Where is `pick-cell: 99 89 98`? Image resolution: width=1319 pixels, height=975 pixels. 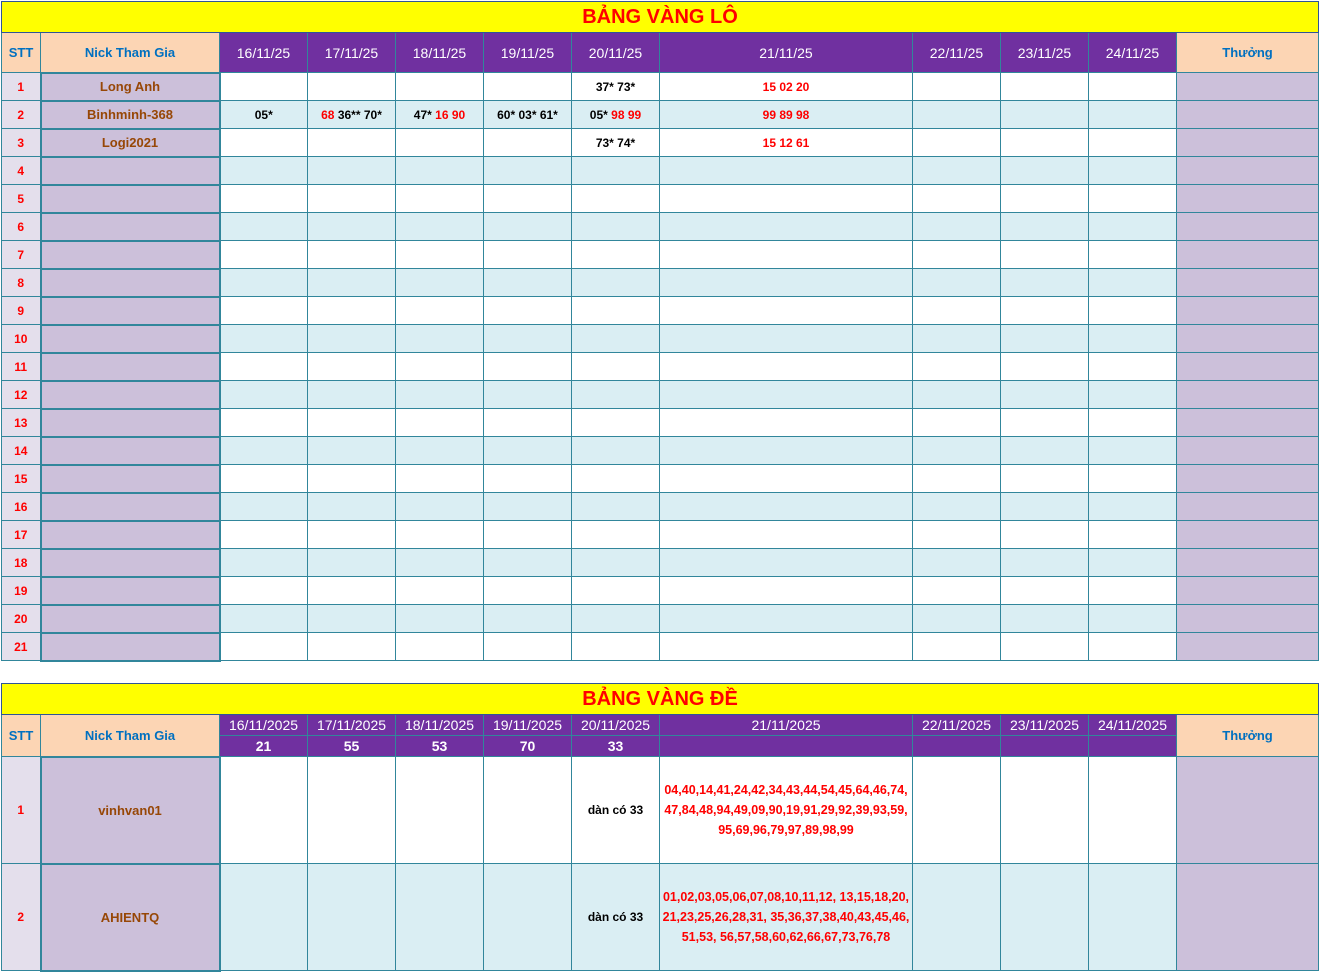 pick-cell: 99 89 98 is located at coordinates (786, 114).